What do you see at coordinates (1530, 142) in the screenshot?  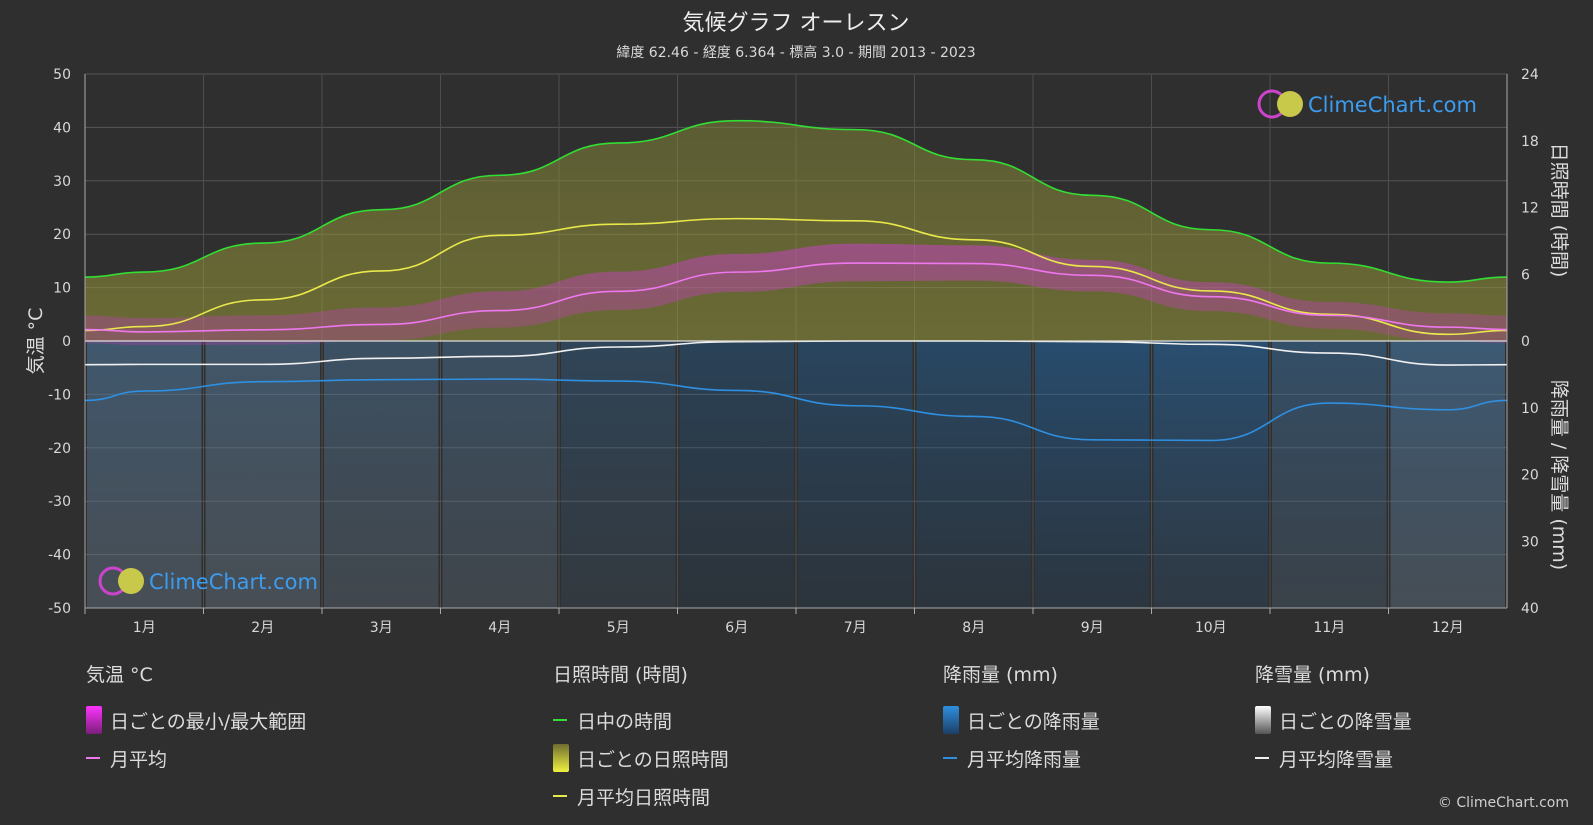 I see `right-top-tick-label: 18` at bounding box center [1530, 142].